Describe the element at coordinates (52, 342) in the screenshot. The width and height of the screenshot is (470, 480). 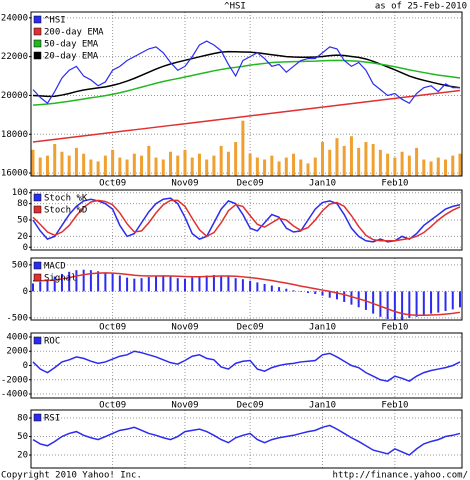
I see `legend-label: ROC` at that location.